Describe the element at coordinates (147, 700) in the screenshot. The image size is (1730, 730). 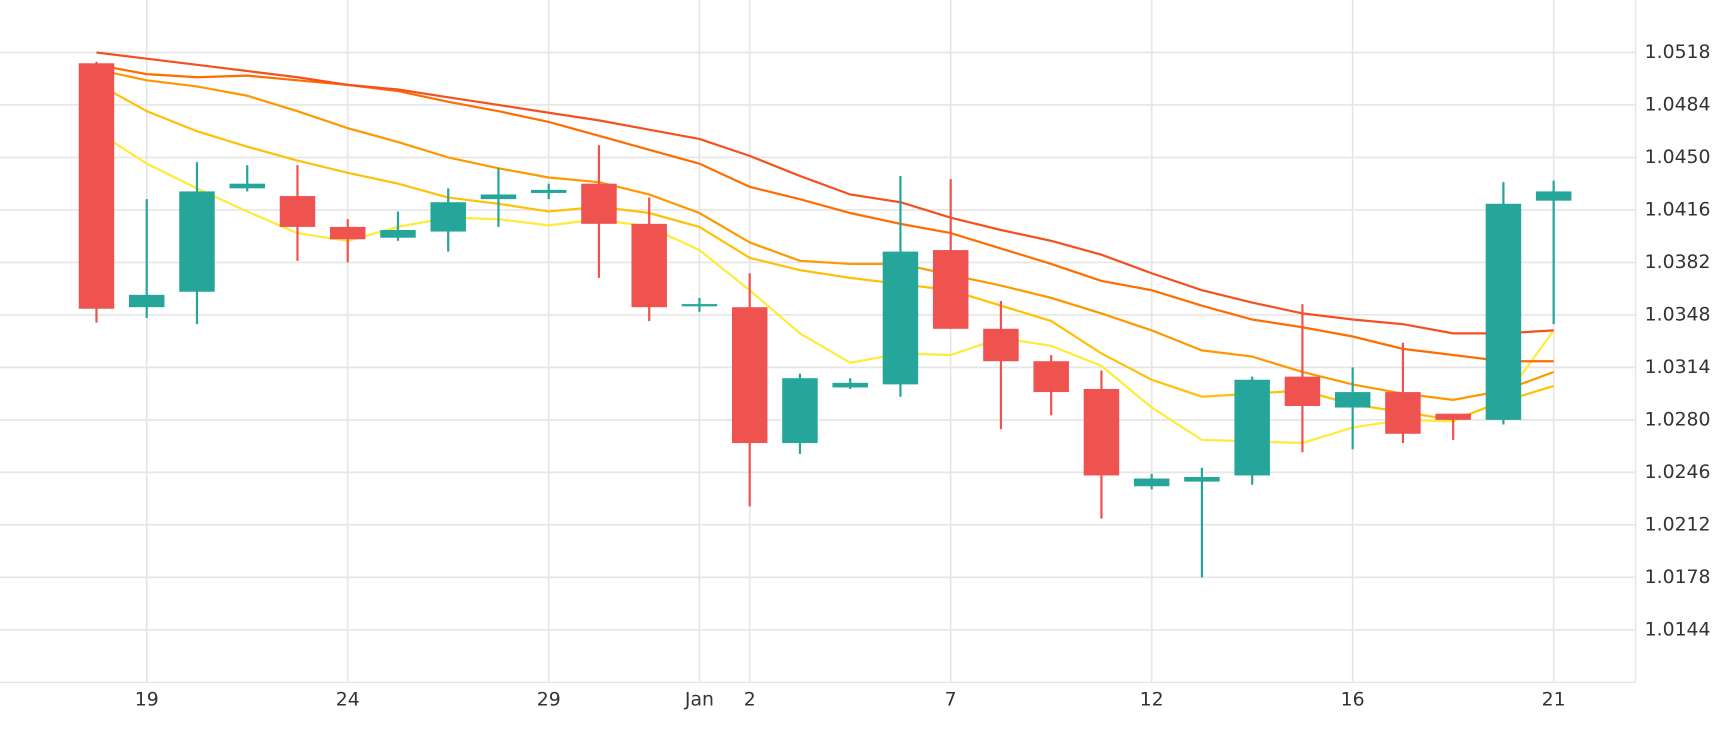
I see `x-tick-label: 19` at that location.